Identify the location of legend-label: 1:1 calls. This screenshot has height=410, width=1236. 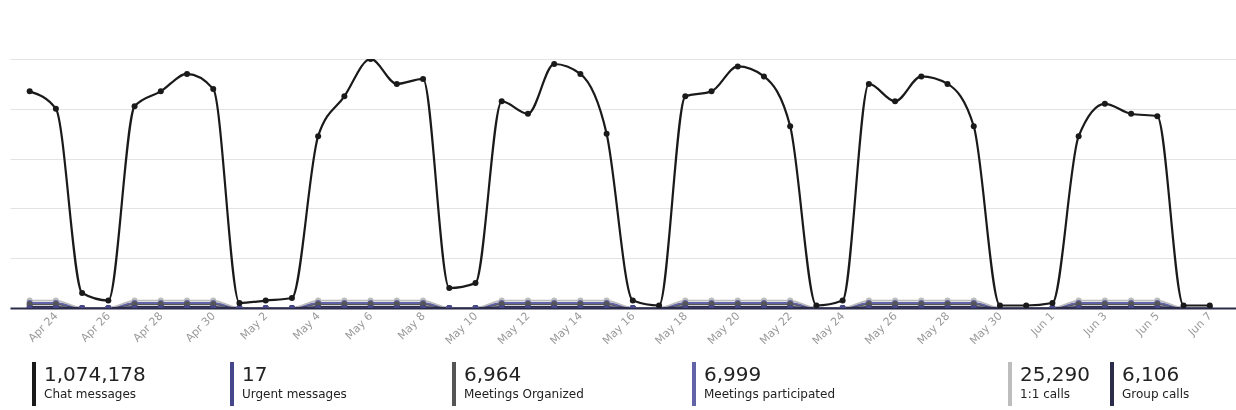
(1045, 394).